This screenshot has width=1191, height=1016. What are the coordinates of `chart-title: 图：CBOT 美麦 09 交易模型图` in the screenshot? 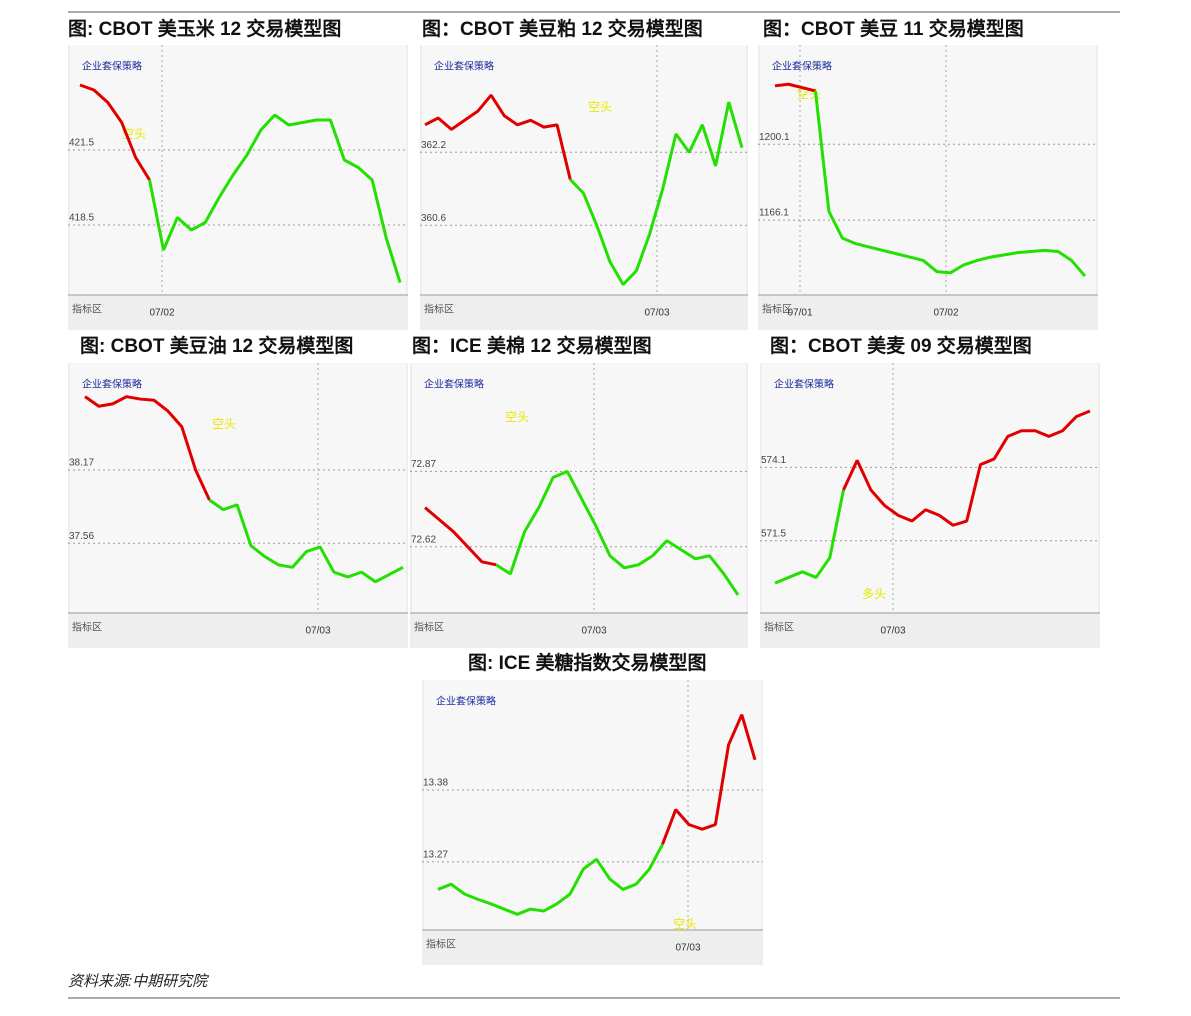 It's located at (901, 345).